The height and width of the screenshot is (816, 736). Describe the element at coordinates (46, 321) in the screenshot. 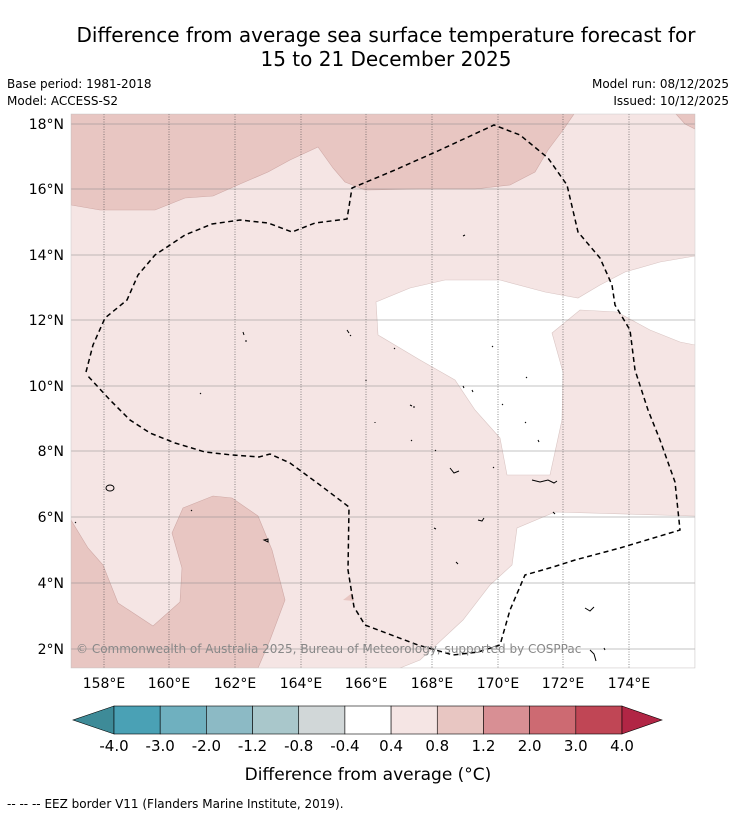

I see `lat-label: 12°N` at that location.